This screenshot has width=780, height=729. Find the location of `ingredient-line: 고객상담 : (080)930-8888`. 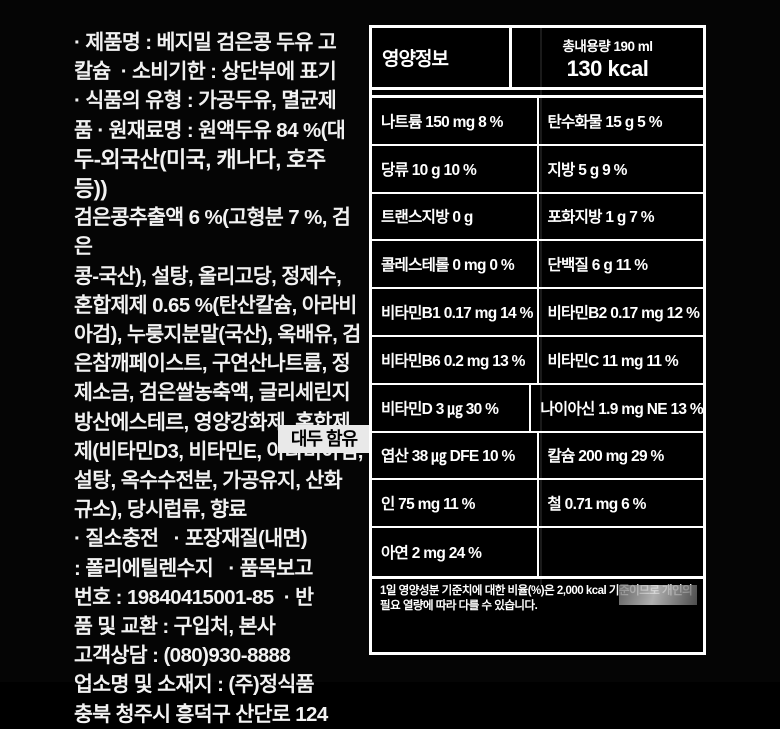

ingredient-line: 고객상담 : (080)930-8888 is located at coordinates (182, 656).